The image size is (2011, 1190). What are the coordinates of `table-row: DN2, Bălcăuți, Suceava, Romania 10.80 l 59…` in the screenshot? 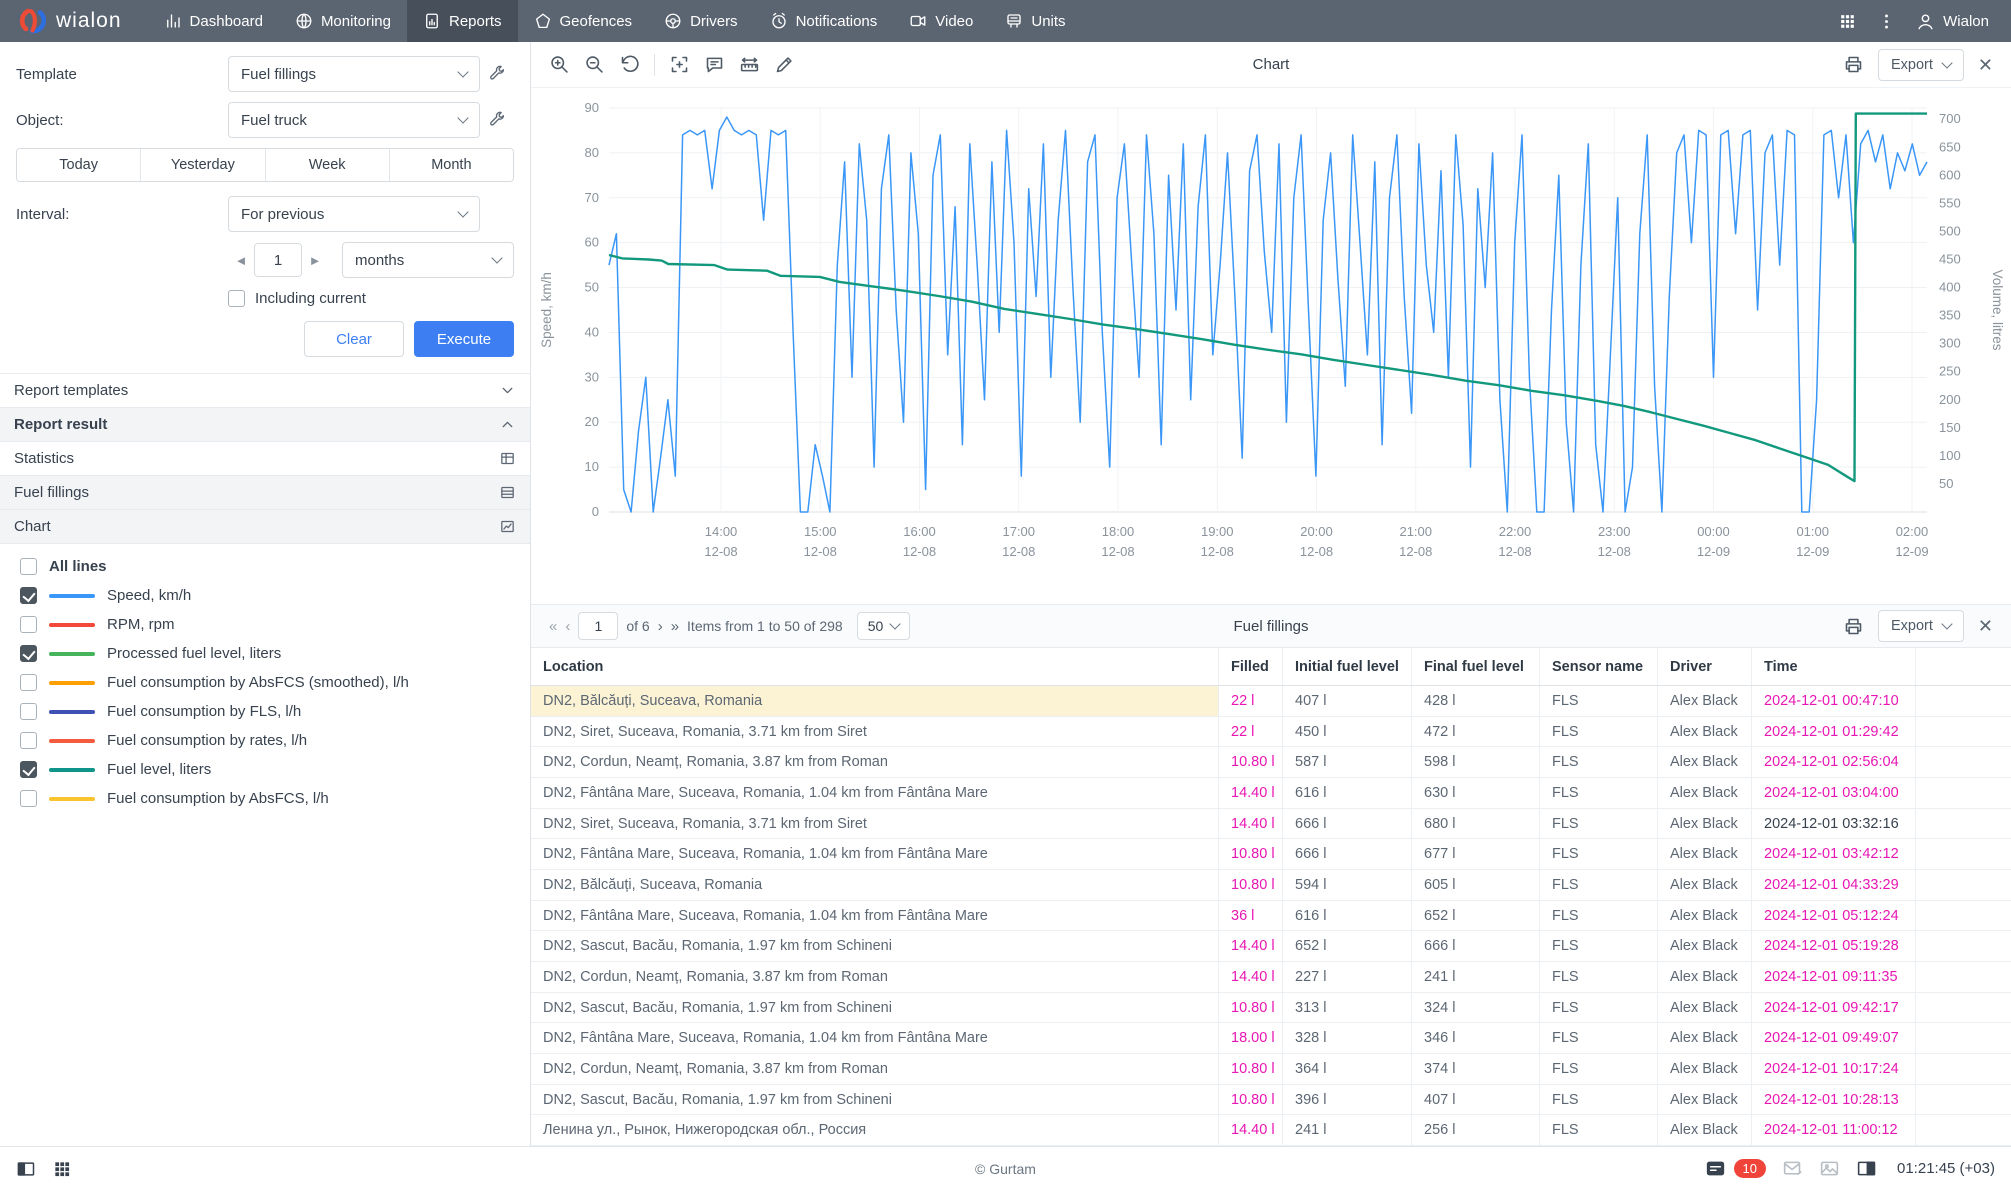 It's located at (1271, 885).